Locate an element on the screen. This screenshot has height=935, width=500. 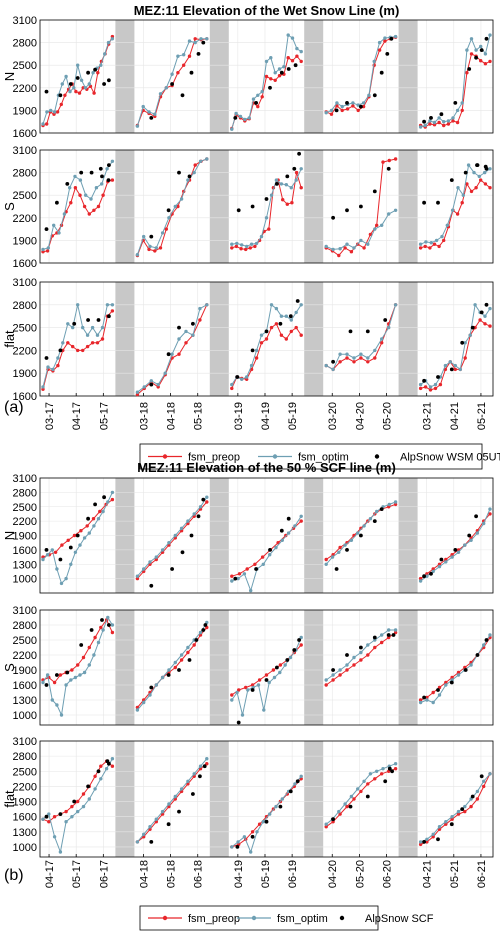
x-tick-label: 03-20 is located at coordinates (333, 416).